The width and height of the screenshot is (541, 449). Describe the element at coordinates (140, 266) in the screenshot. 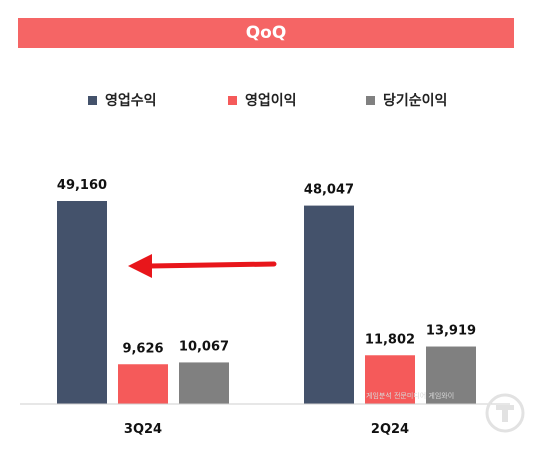

I see `arrow-head` at that location.